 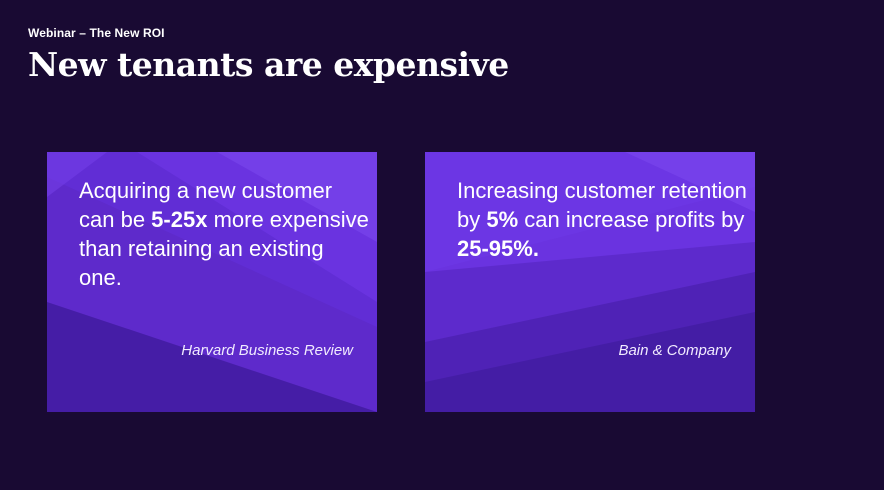 What do you see at coordinates (498, 248) in the screenshot?
I see `stat-highlight-2: 25-95%.` at bounding box center [498, 248].